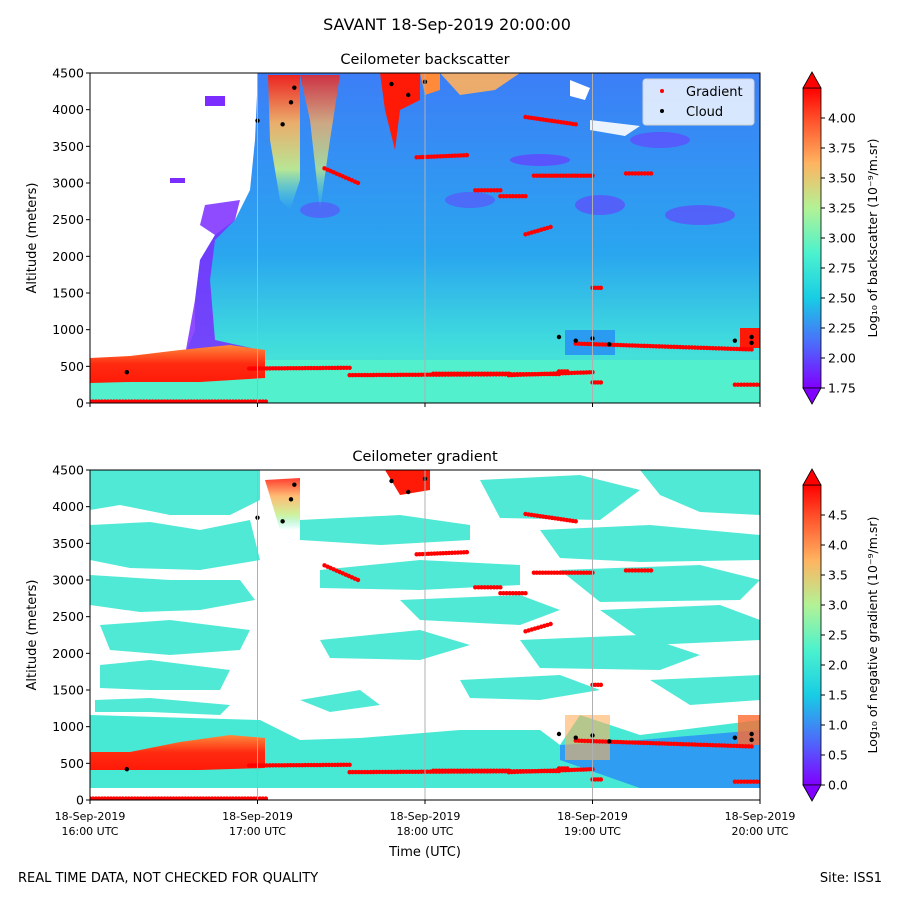 This screenshot has height=900, width=900. Describe the element at coordinates (838, 695) in the screenshot. I see `gradient-colorbar-tick-label: 1.5` at that location.